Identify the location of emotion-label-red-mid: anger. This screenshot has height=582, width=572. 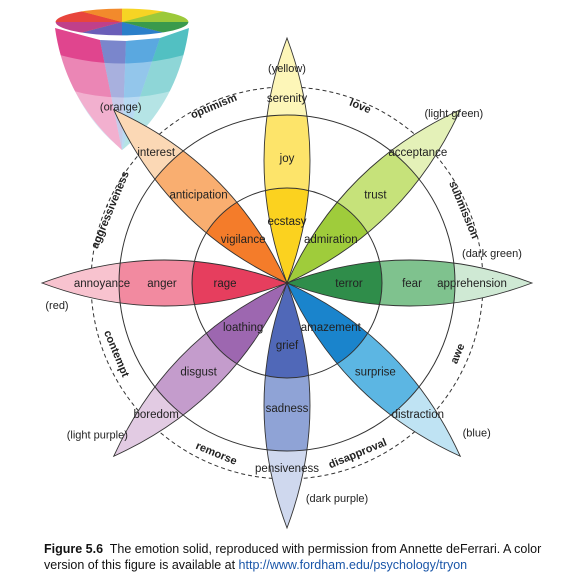
(162, 284).